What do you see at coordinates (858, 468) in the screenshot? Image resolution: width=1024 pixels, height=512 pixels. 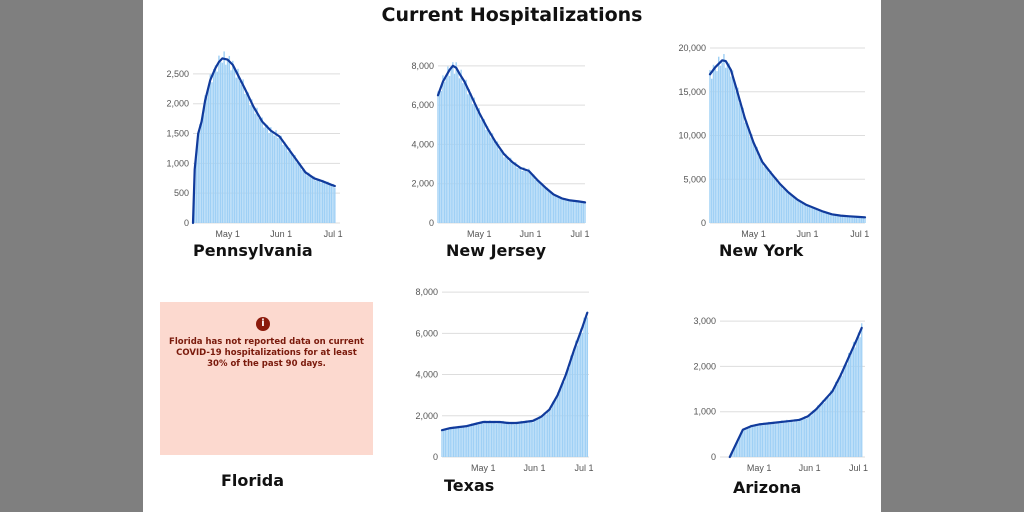 I see `x-tick-label: Jul 1` at bounding box center [858, 468].